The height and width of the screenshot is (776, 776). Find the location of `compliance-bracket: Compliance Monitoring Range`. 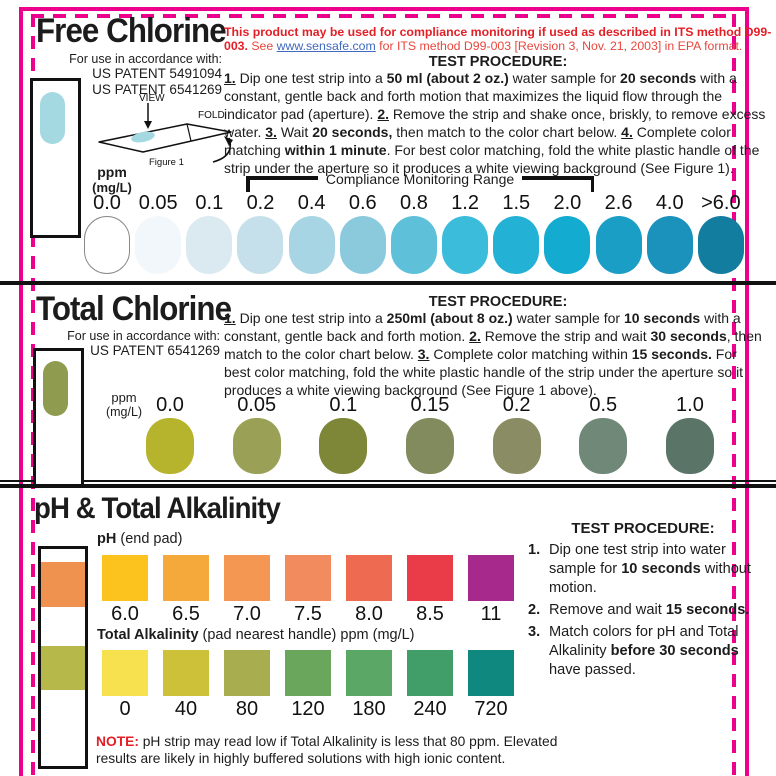

compliance-bracket: Compliance Monitoring Range is located at coordinates (420, 181).